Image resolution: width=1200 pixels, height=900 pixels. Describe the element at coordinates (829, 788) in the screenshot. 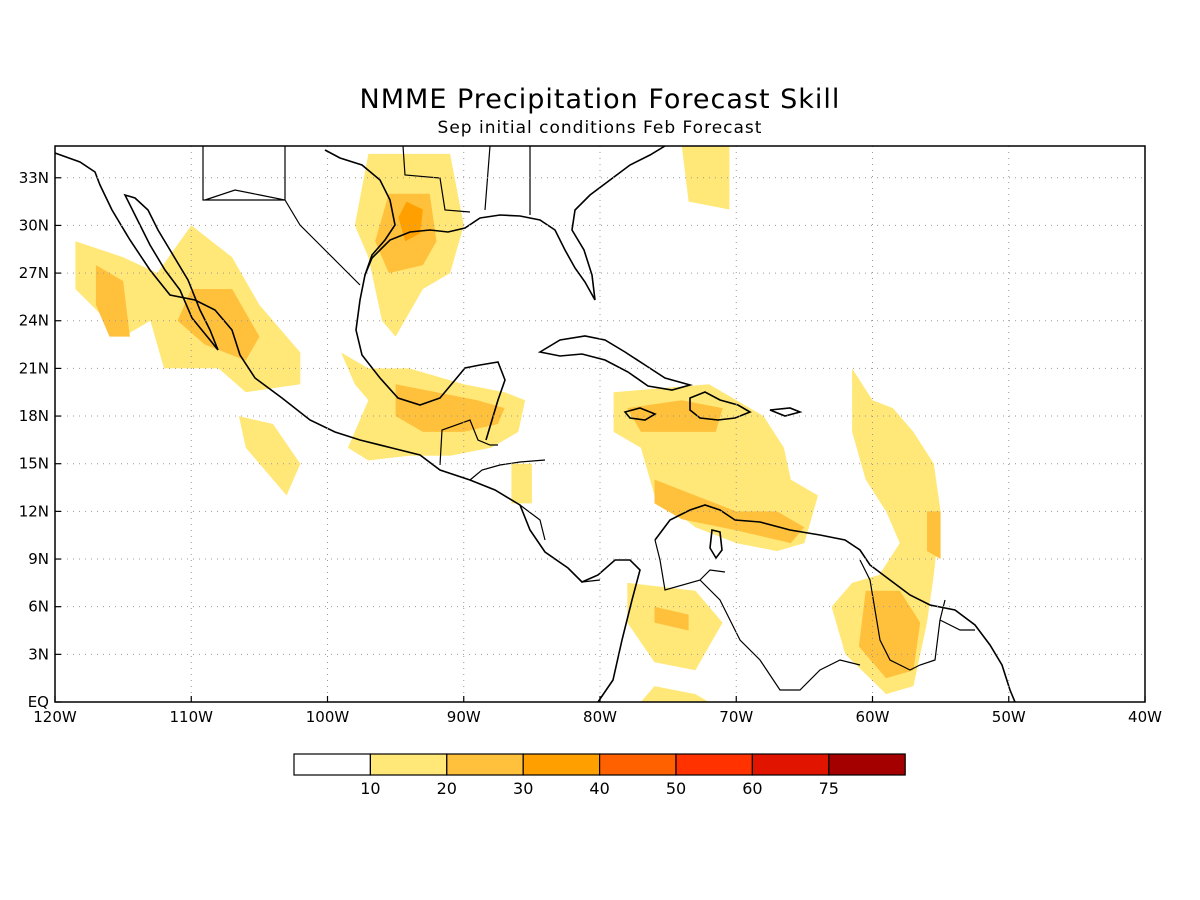

I see `colorbar-label: 75` at that location.